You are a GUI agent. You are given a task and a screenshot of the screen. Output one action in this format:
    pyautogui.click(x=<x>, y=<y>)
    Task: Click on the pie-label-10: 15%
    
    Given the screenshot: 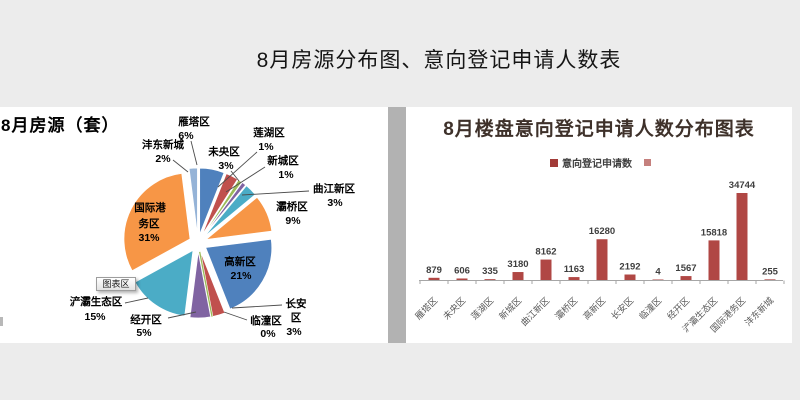 What is the action you would take?
    pyautogui.click(x=95, y=317)
    